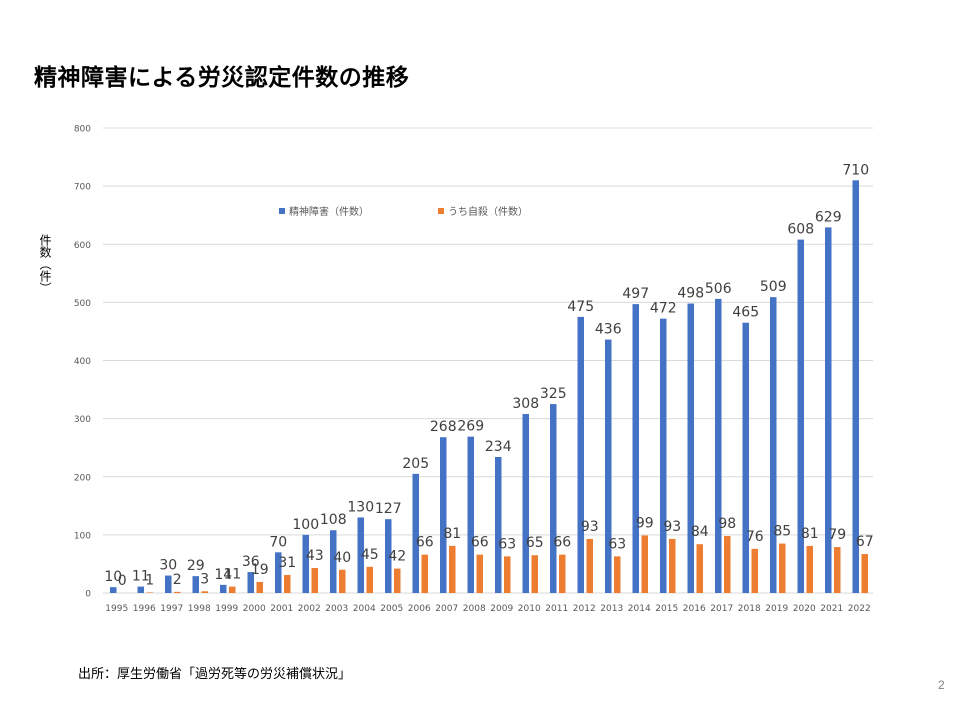 The width and height of the screenshot is (960, 720). What do you see at coordinates (690, 294) in the screenshot?
I see `data-label-series-1: 498` at bounding box center [690, 294].